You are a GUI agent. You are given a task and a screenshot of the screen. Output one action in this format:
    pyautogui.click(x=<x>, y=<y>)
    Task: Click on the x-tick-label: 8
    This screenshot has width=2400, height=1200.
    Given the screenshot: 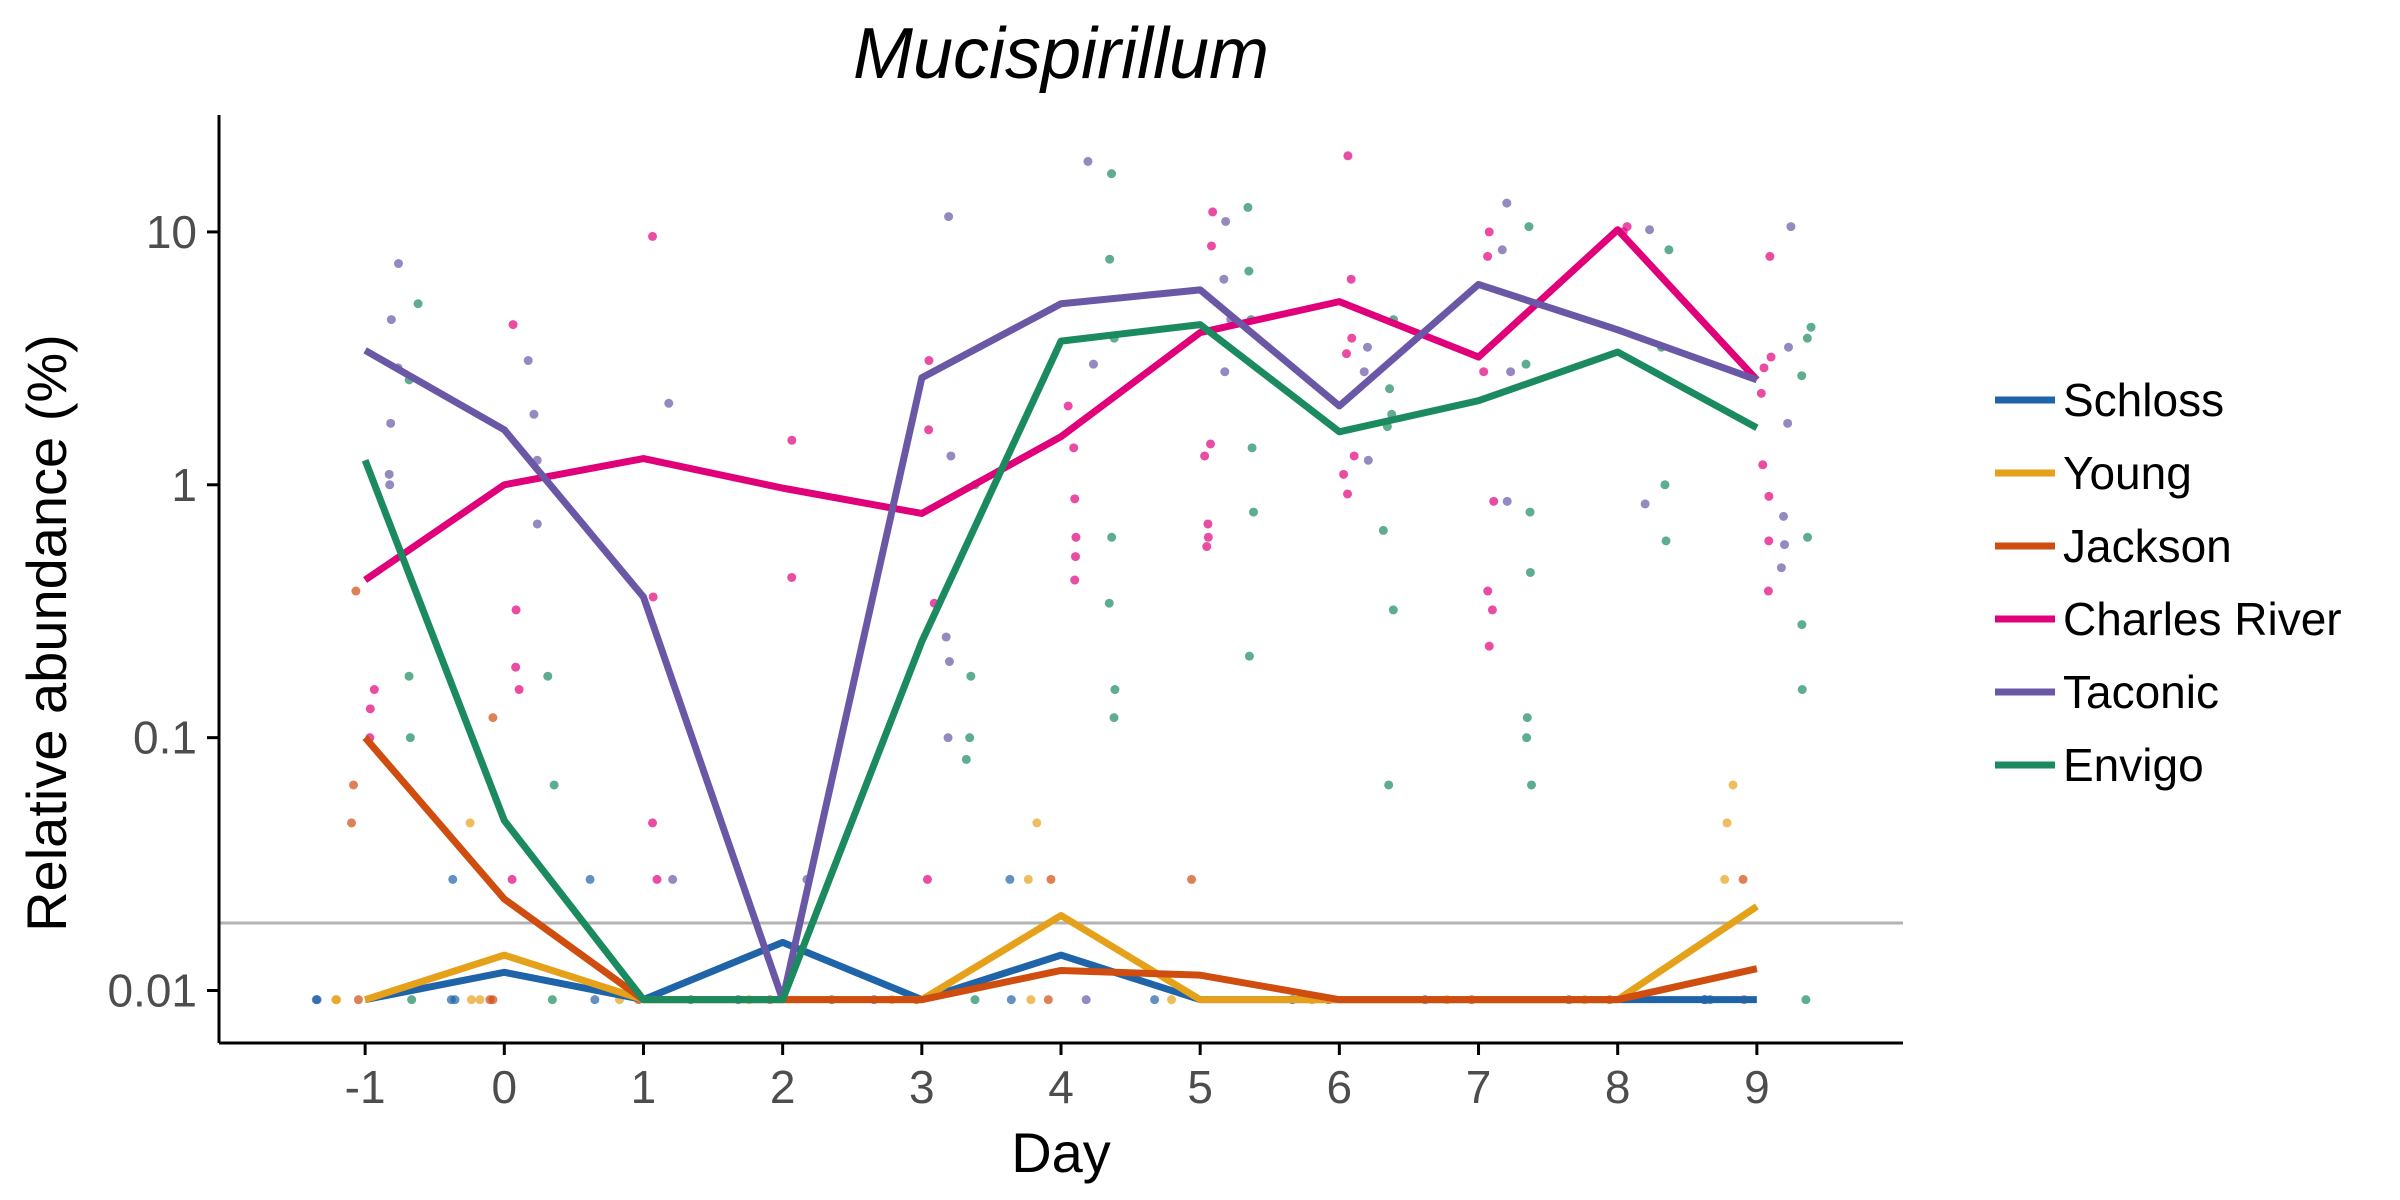 What is the action you would take?
    pyautogui.click(x=1618, y=1087)
    